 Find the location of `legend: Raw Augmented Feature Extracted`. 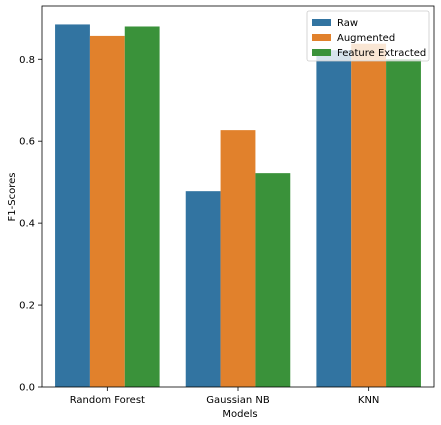

legend: Raw Augmented Feature Extracted is located at coordinates (368, 36).